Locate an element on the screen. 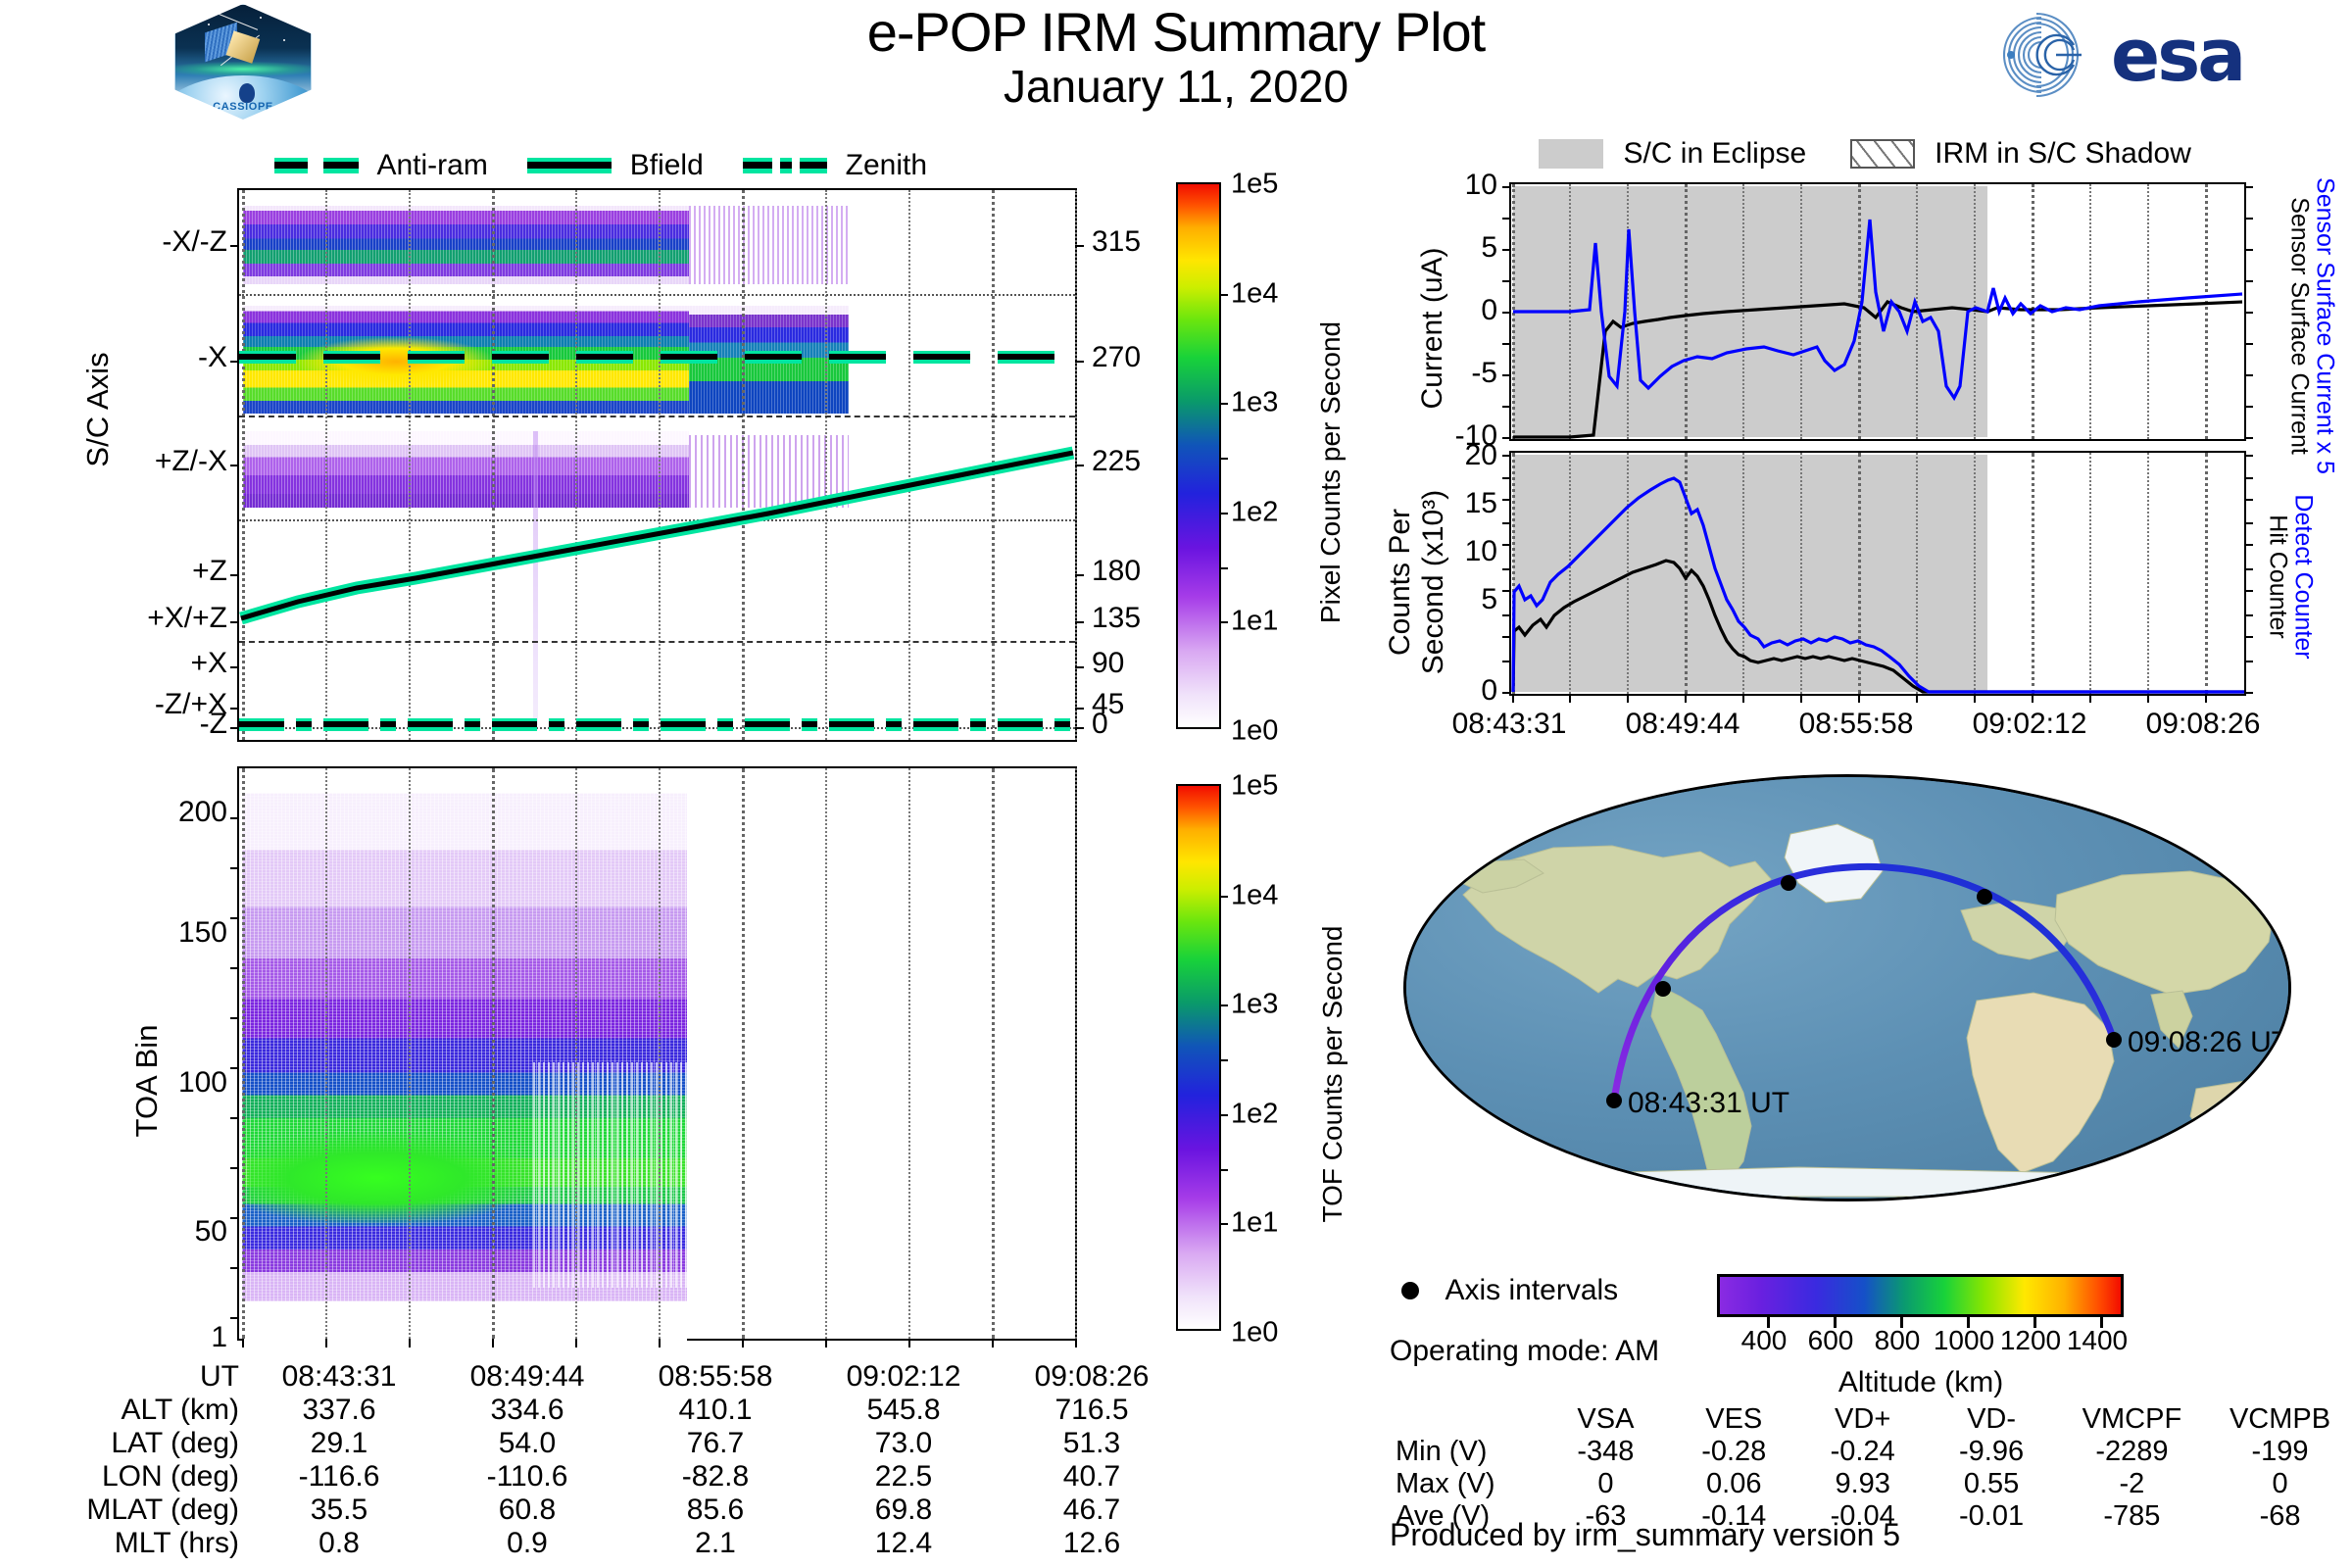 The height and width of the screenshot is (1568, 2352). eph-cell-2-4: 51.3 is located at coordinates (1091, 1443).